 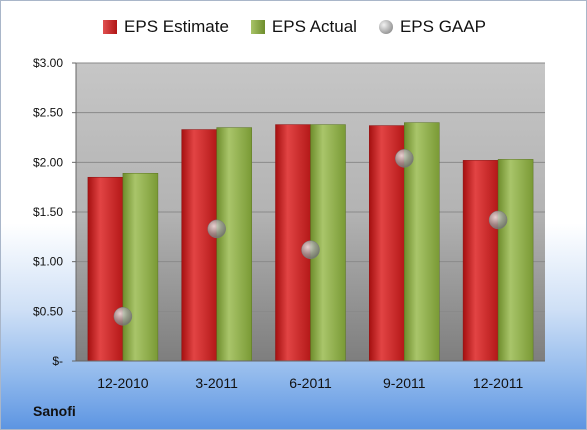 What do you see at coordinates (310, 383) in the screenshot?
I see `x-category-label: 6-2011` at bounding box center [310, 383].